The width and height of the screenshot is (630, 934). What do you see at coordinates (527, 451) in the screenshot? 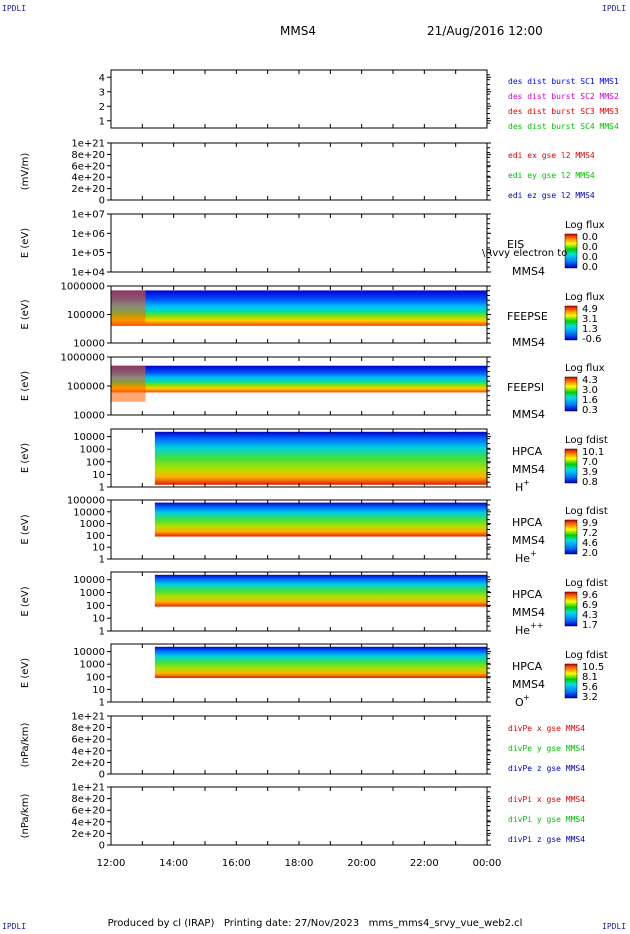
I see `instrument-label: HPCA` at bounding box center [527, 451].